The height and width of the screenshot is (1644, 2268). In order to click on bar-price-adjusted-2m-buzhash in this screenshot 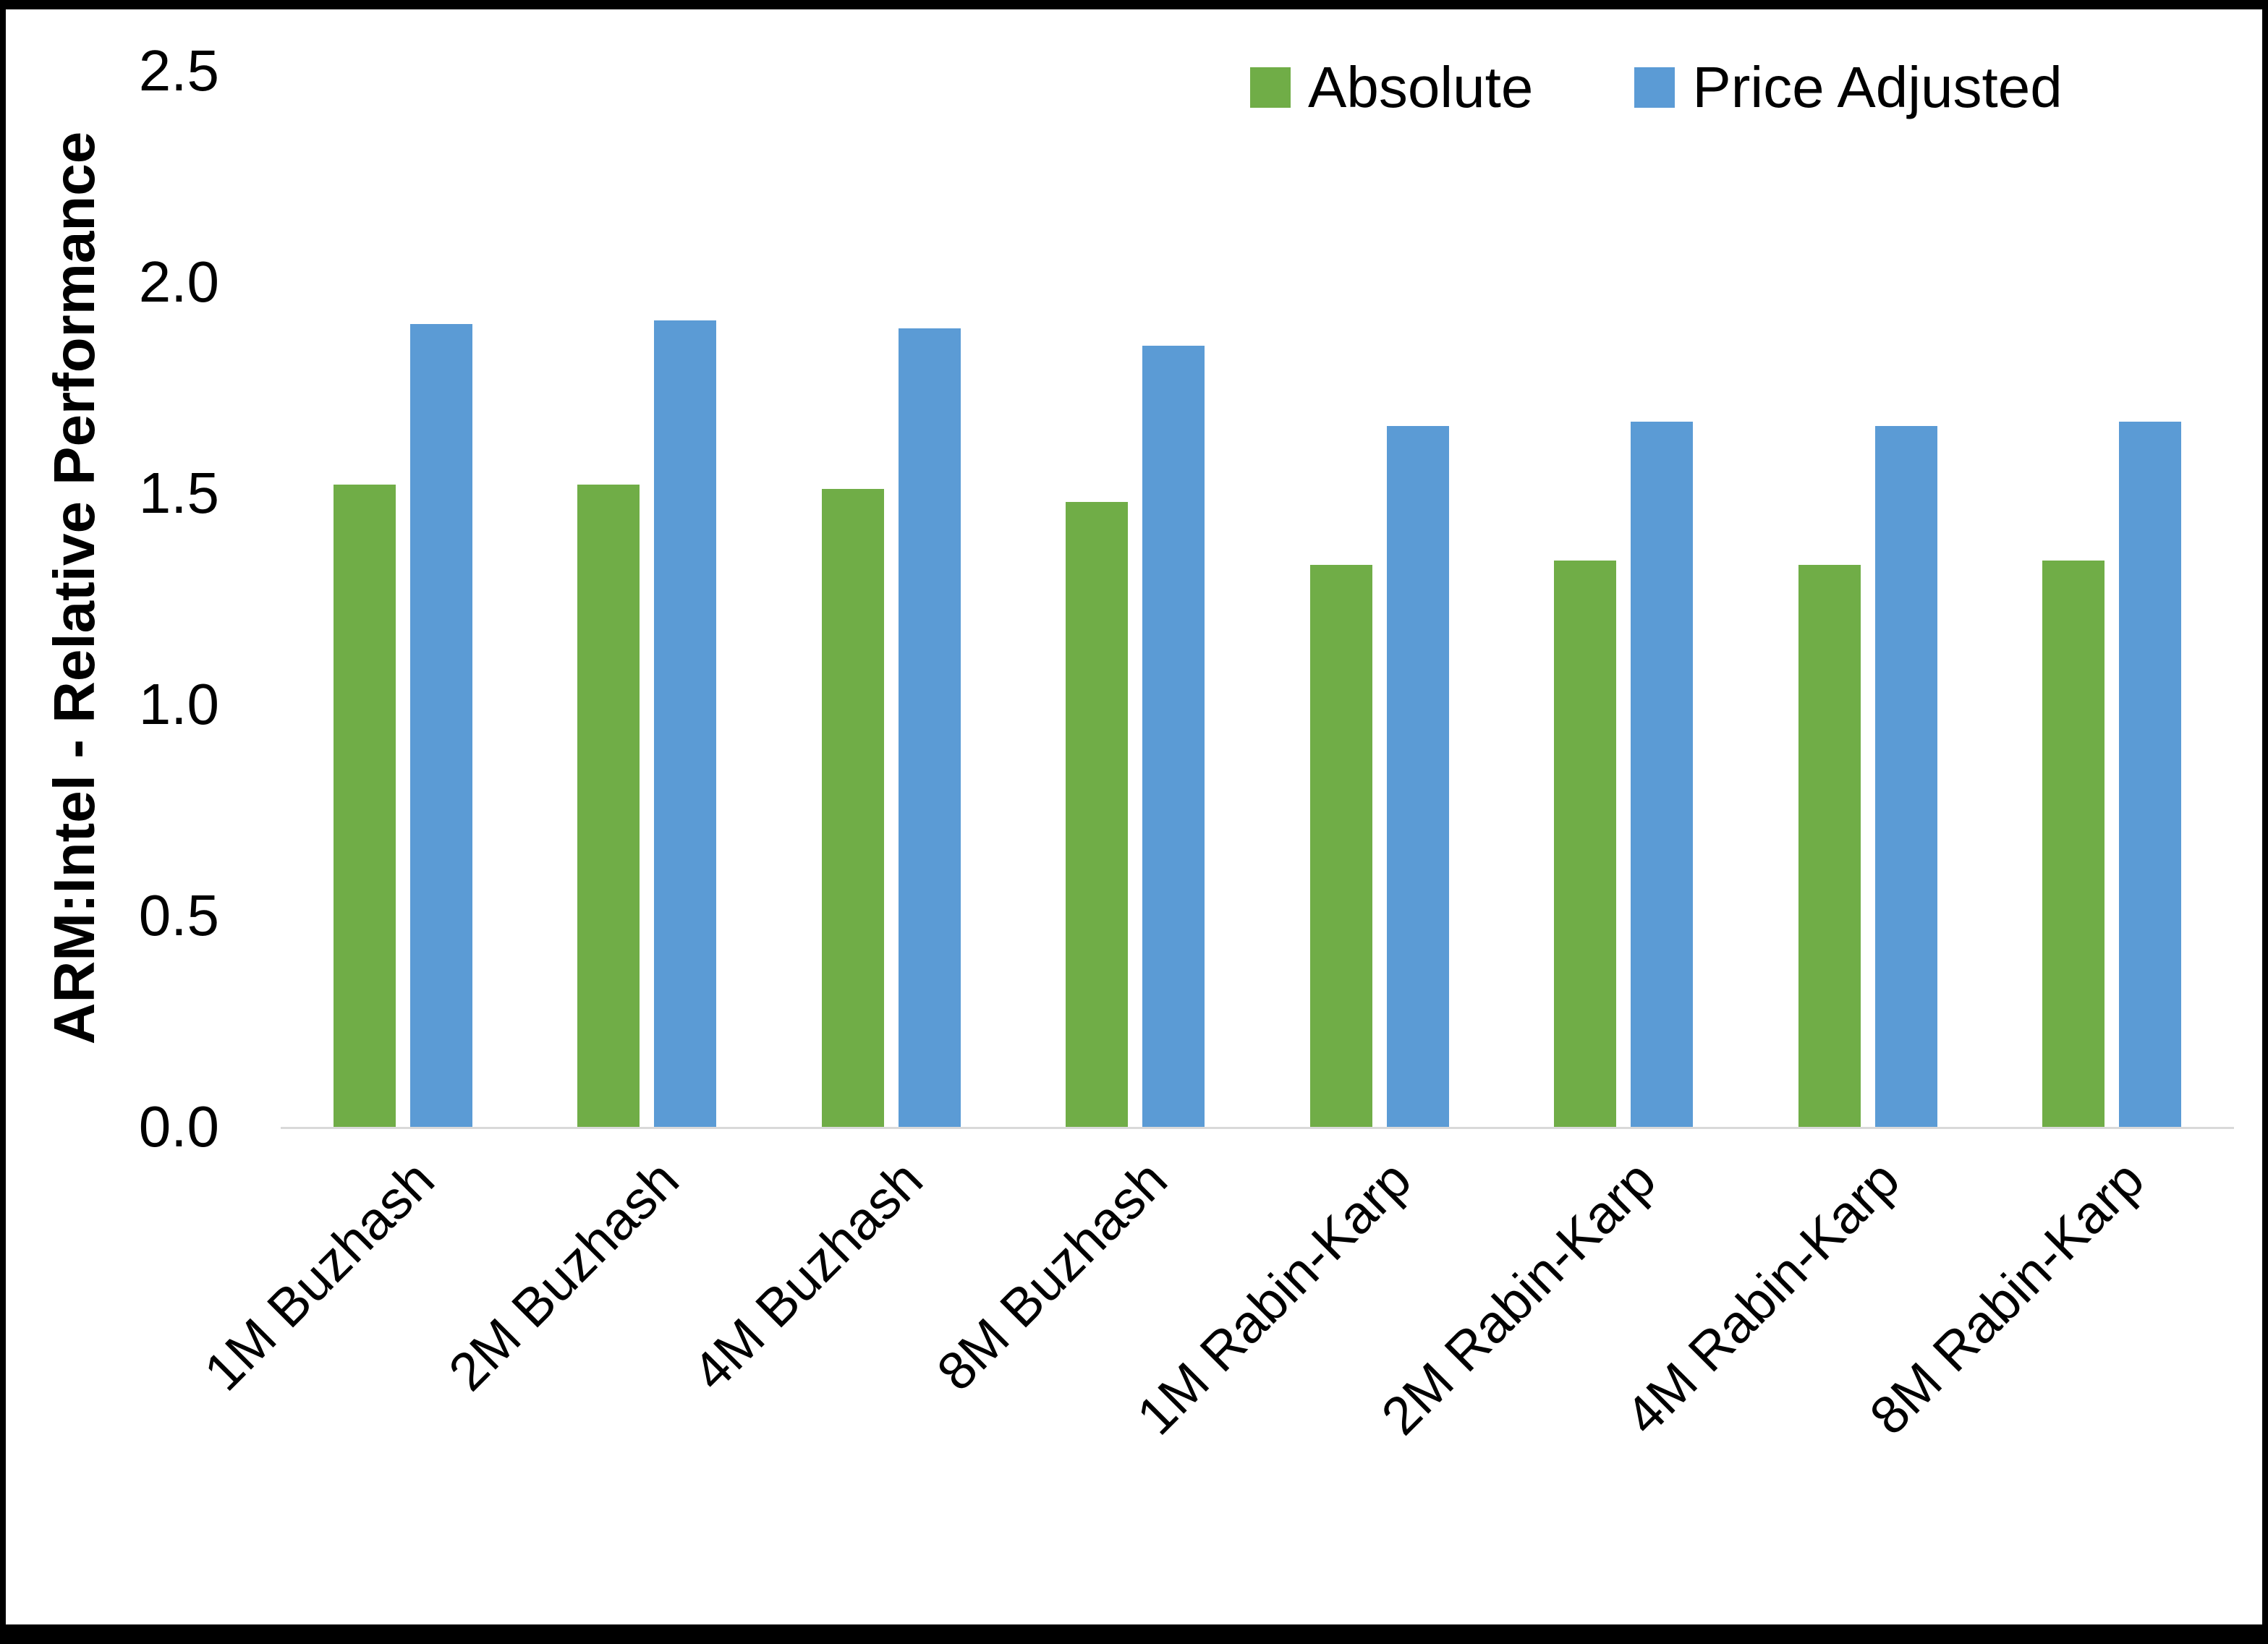, I will do `click(685, 723)`.